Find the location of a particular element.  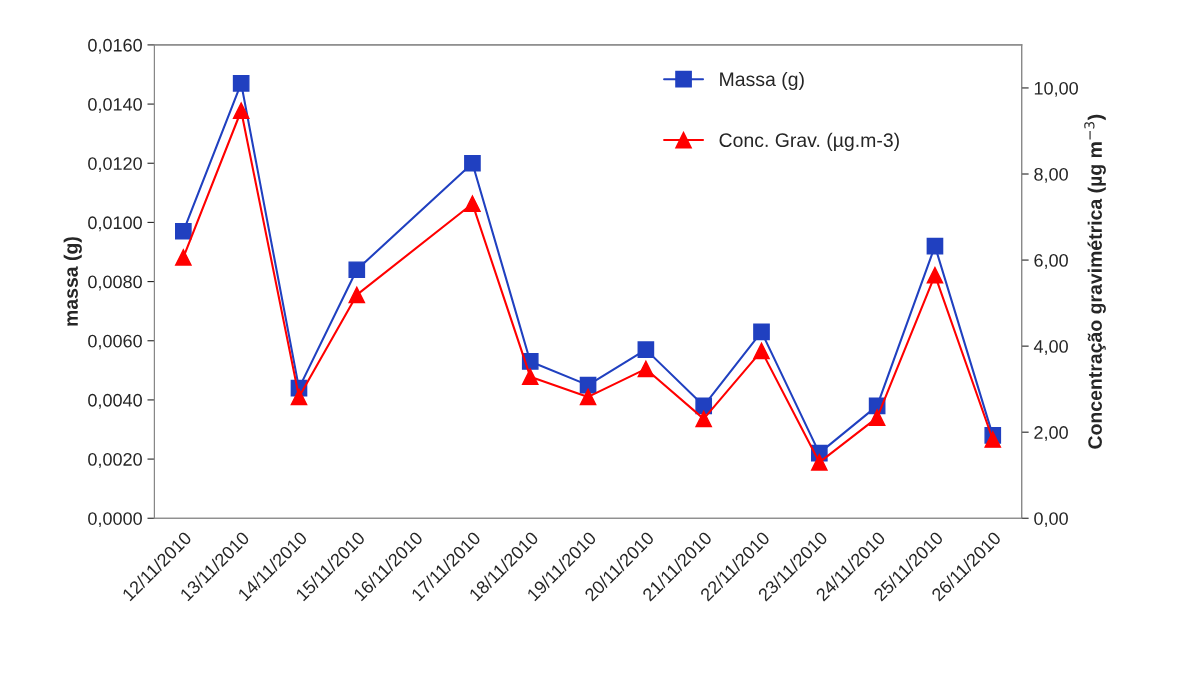

y-tick-label: 0,0140 is located at coordinates (115, 105).